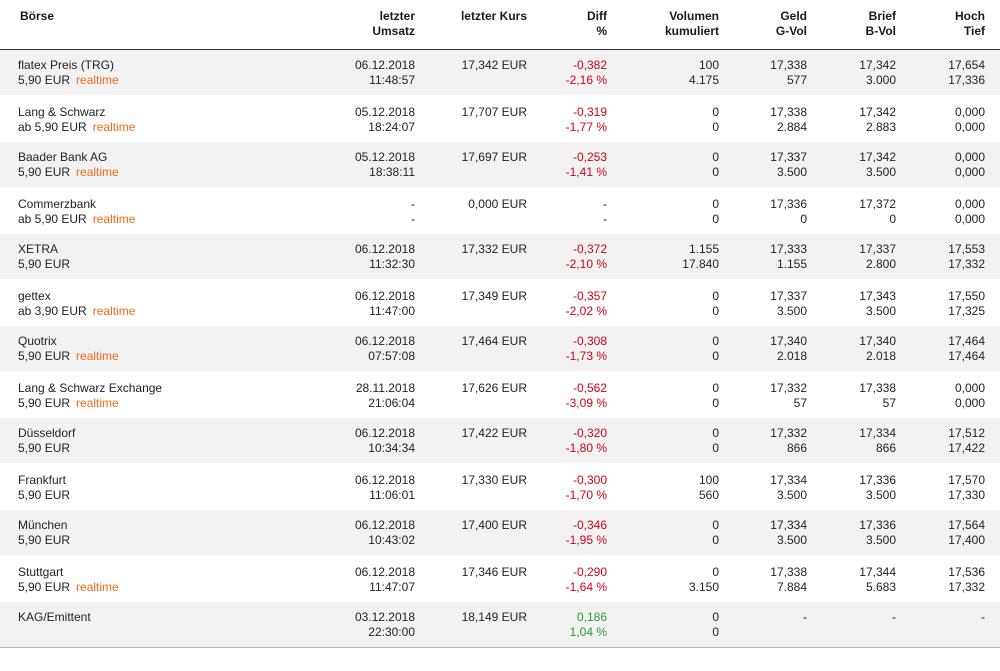 The height and width of the screenshot is (671, 1000). What do you see at coordinates (357, 348) in the screenshot?
I see `last-trade-cell: 06.12.2018 07:57:08` at bounding box center [357, 348].